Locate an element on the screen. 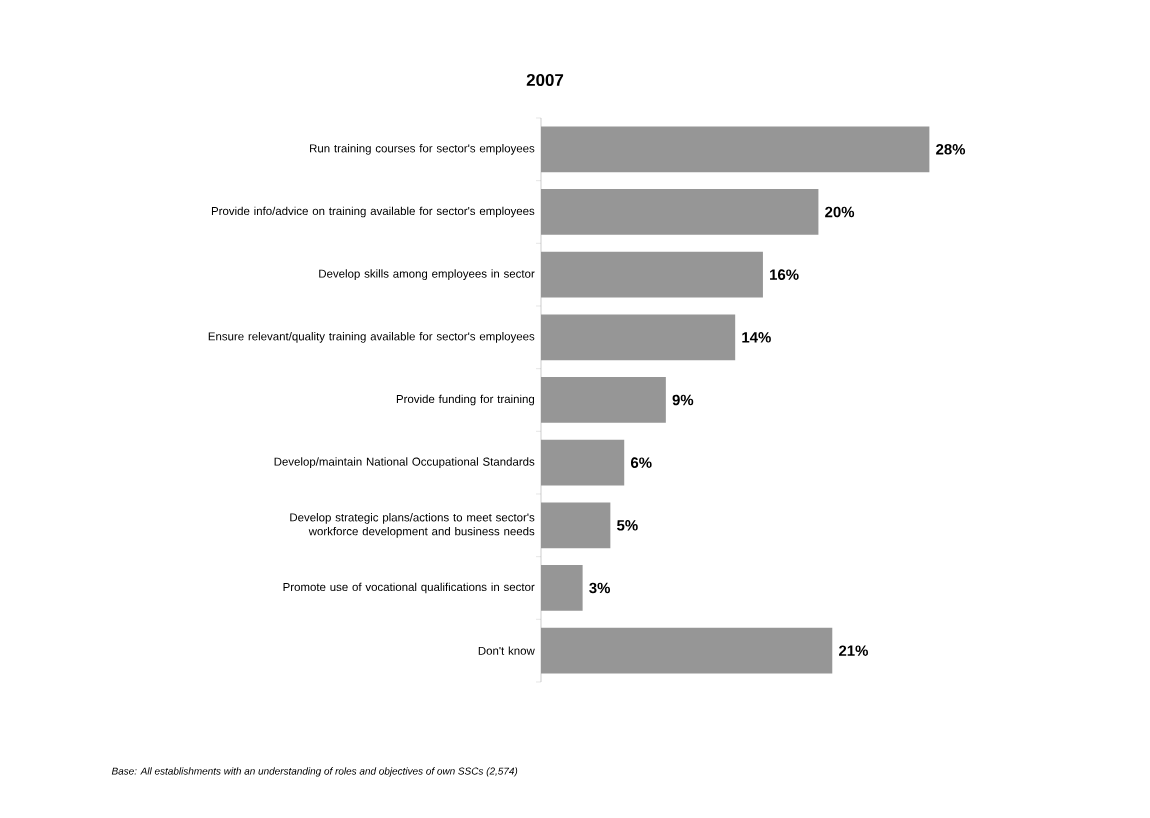 The height and width of the screenshot is (818, 1150). data-label: 9% is located at coordinates (683, 400).